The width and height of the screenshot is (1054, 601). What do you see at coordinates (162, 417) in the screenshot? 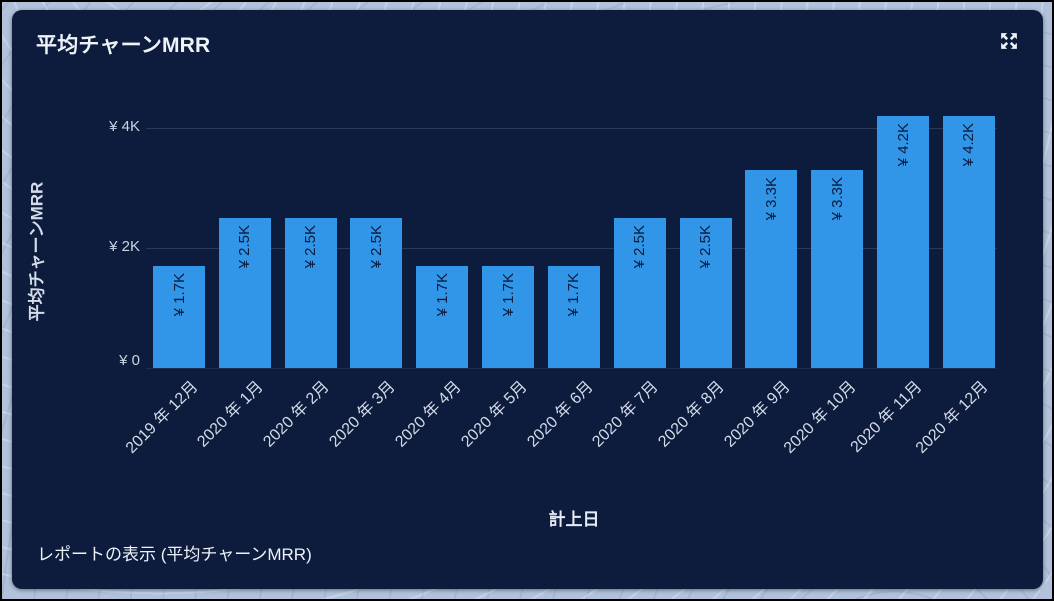
I see `x-axis-tick-label: 2019 年 12月` at bounding box center [162, 417].